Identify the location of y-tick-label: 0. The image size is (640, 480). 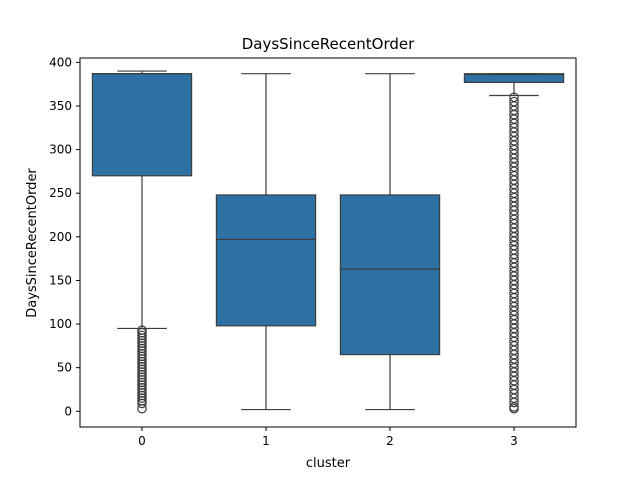
(68, 411).